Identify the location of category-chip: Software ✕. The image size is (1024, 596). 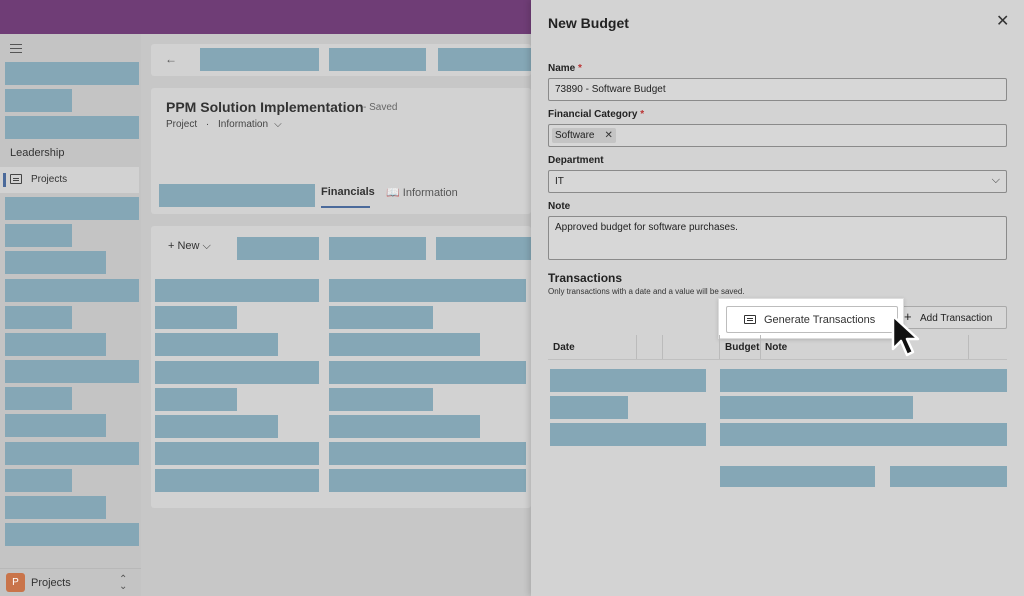
(584, 135).